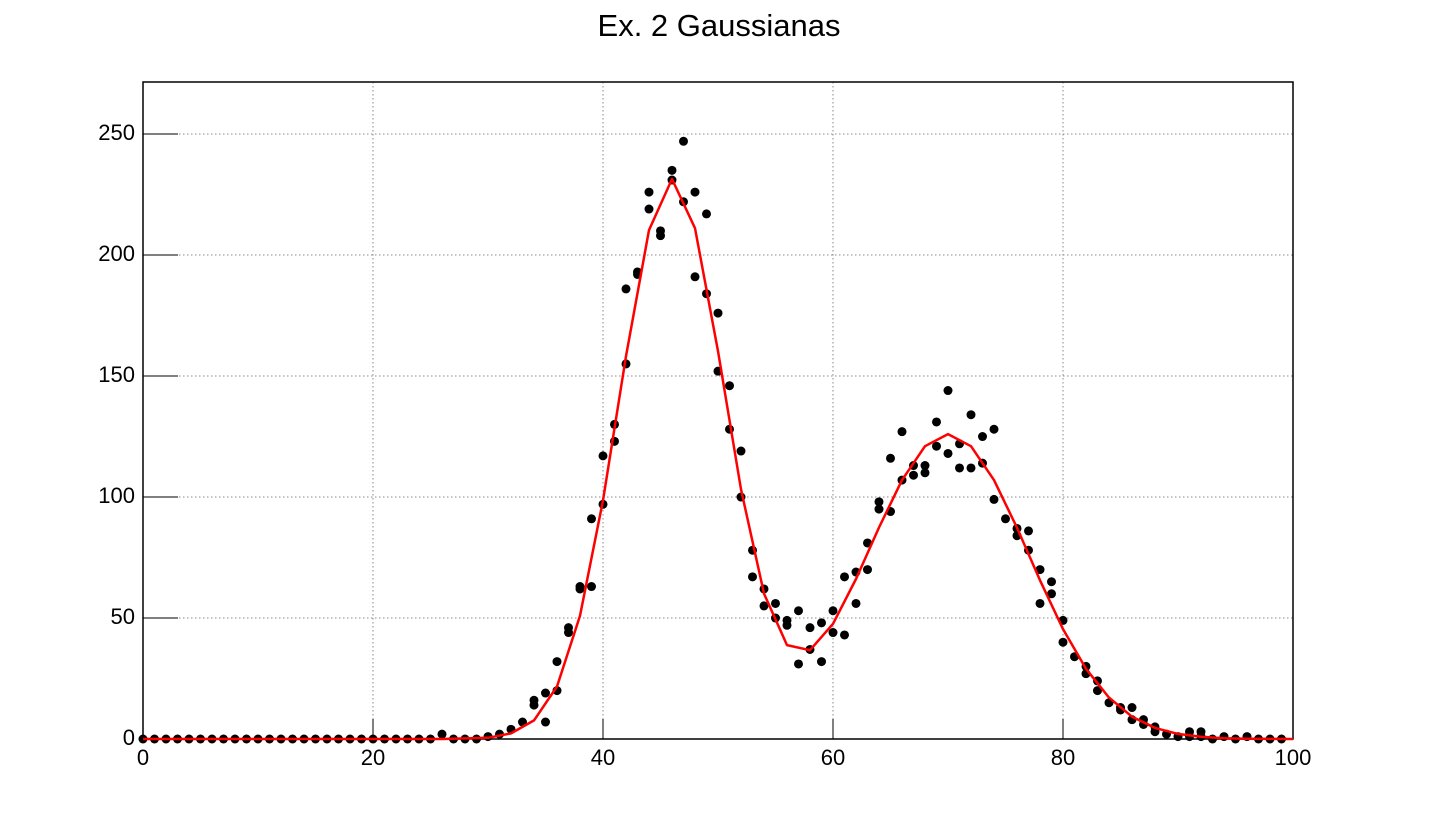  What do you see at coordinates (373, 757) in the screenshot?
I see `x-tick-label: 20` at bounding box center [373, 757].